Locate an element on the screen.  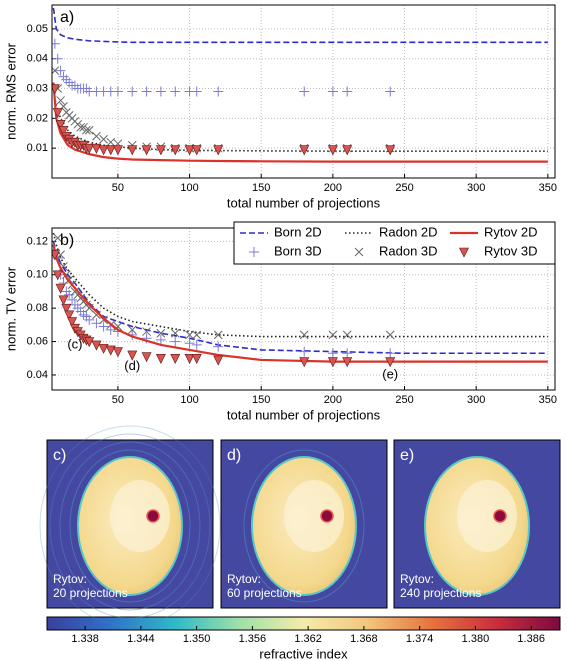
y-tick-label: 0.10 is located at coordinates (37, 275).